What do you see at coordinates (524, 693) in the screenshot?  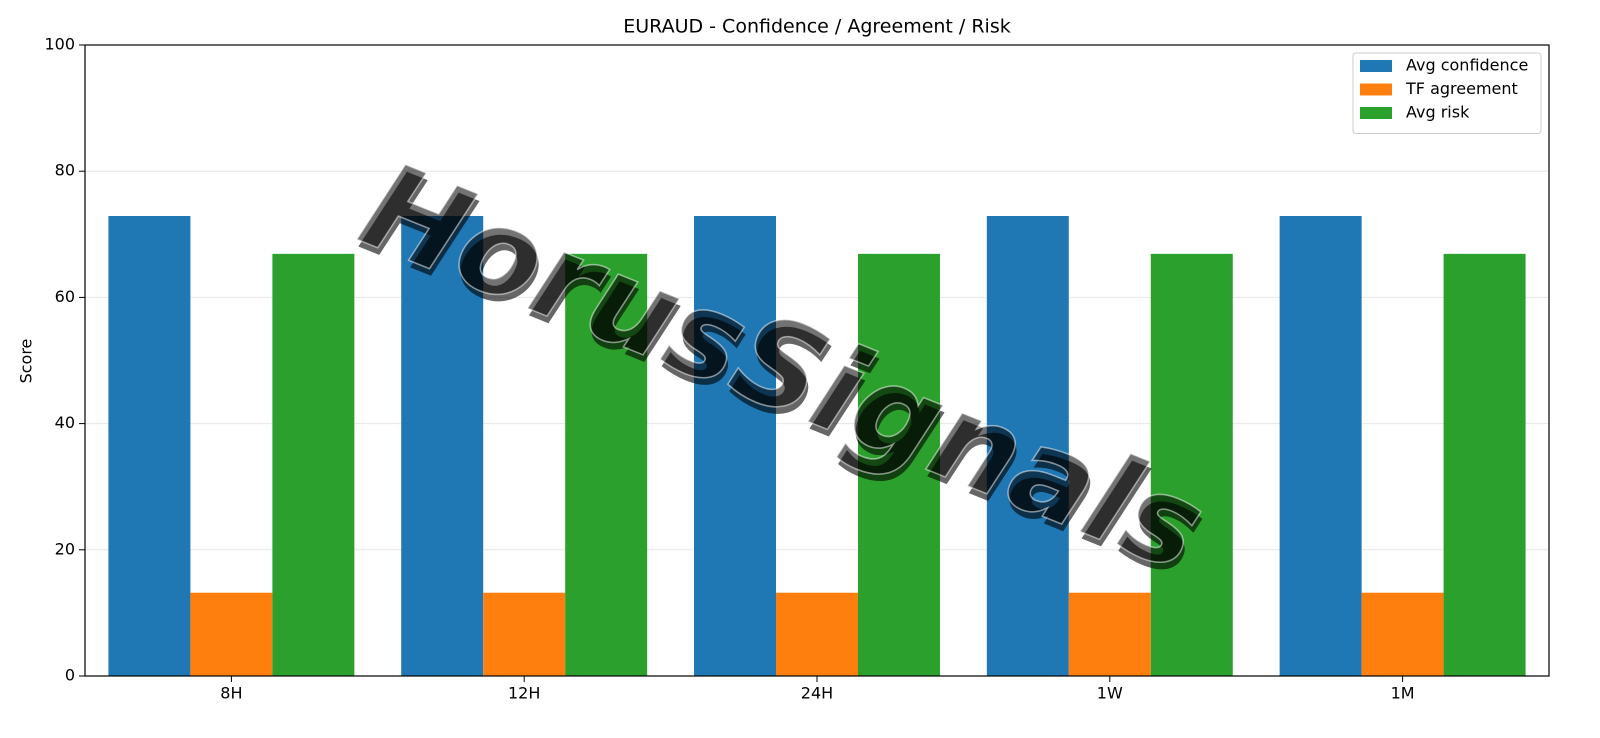 I see `x-tick-label: 12H` at bounding box center [524, 693].